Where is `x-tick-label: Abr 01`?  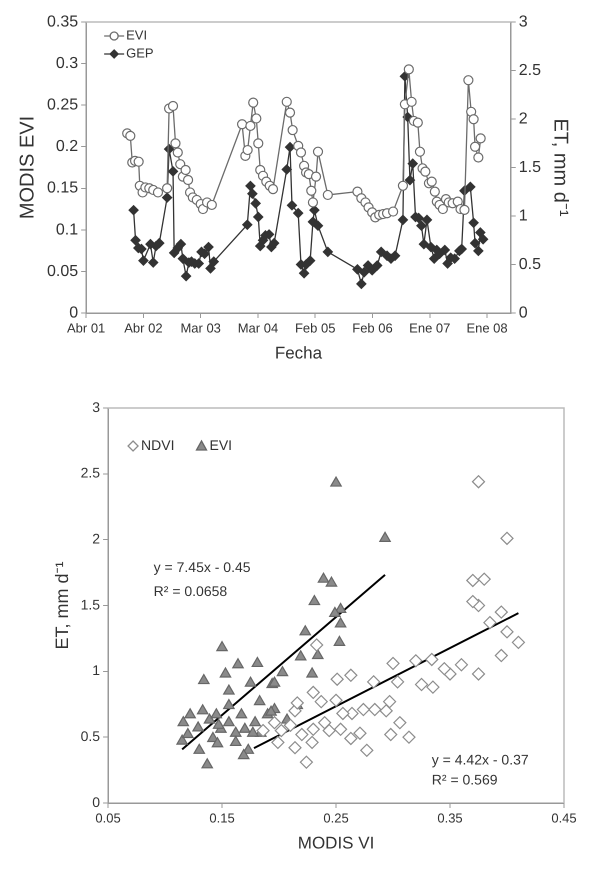 x-tick-label: Abr 01 is located at coordinates (86, 328).